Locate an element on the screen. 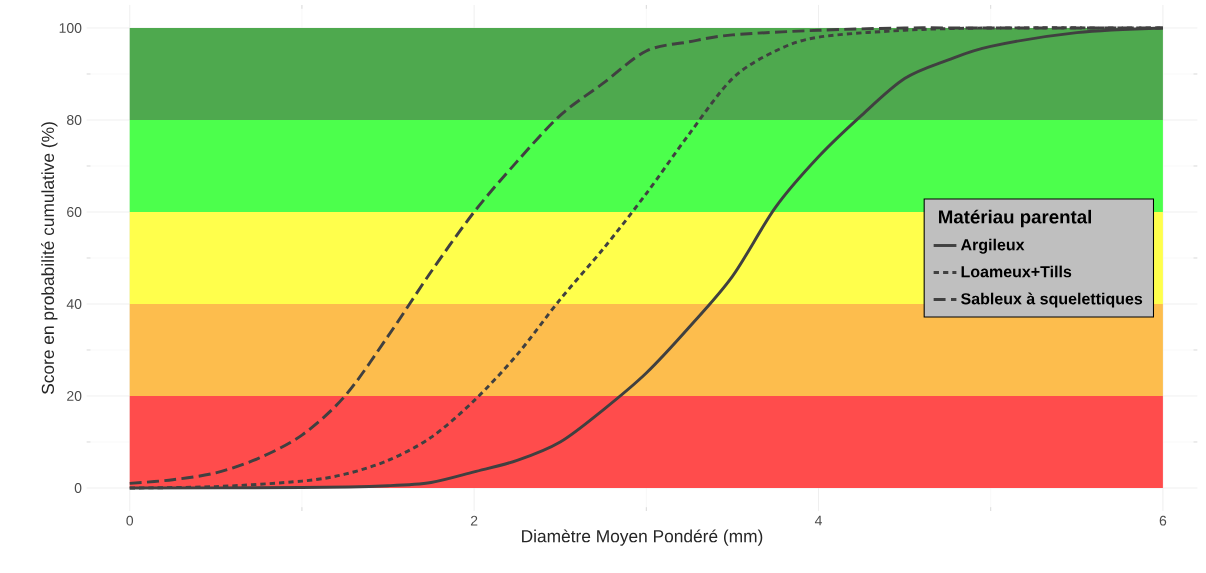  legend-title: Matériau parental is located at coordinates (1015, 218).